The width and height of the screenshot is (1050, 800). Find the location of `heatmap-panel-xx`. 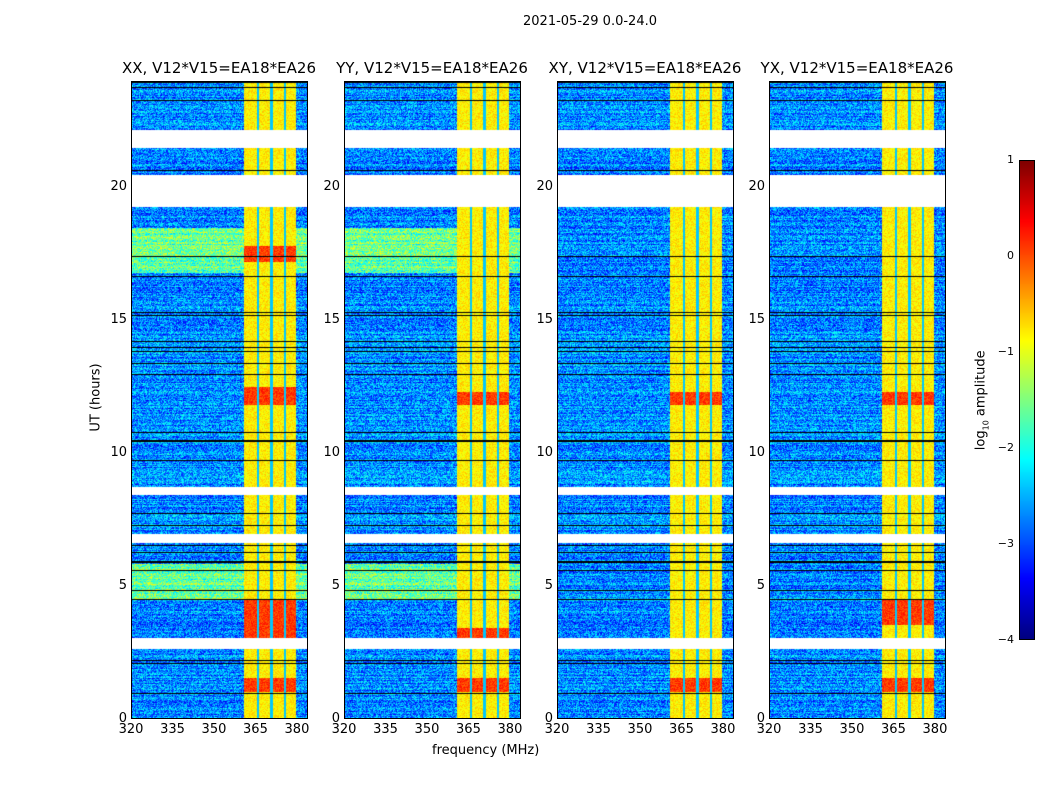

heatmap-panel-xx is located at coordinates (219, 400).